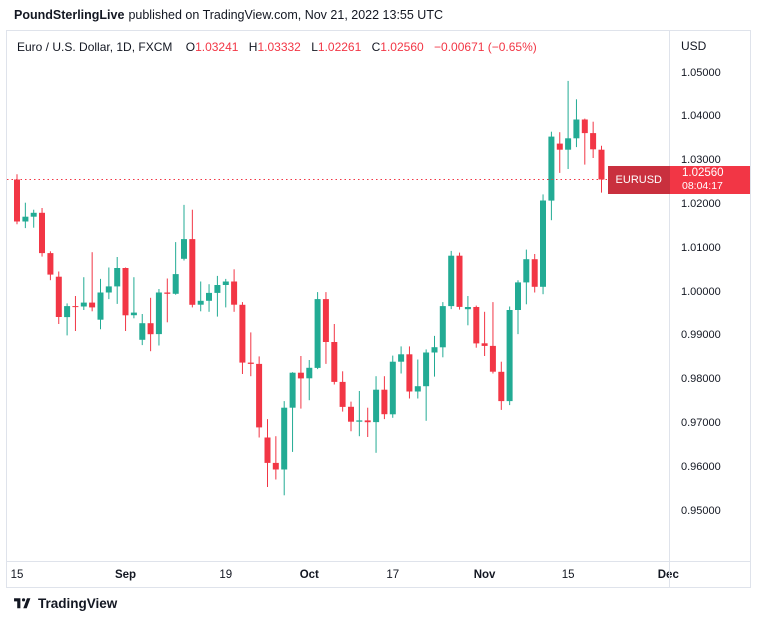 This screenshot has height=618, width=757. What do you see at coordinates (336, 47) in the screenshot?
I see `ohlc-low: L1.02261` at bounding box center [336, 47].